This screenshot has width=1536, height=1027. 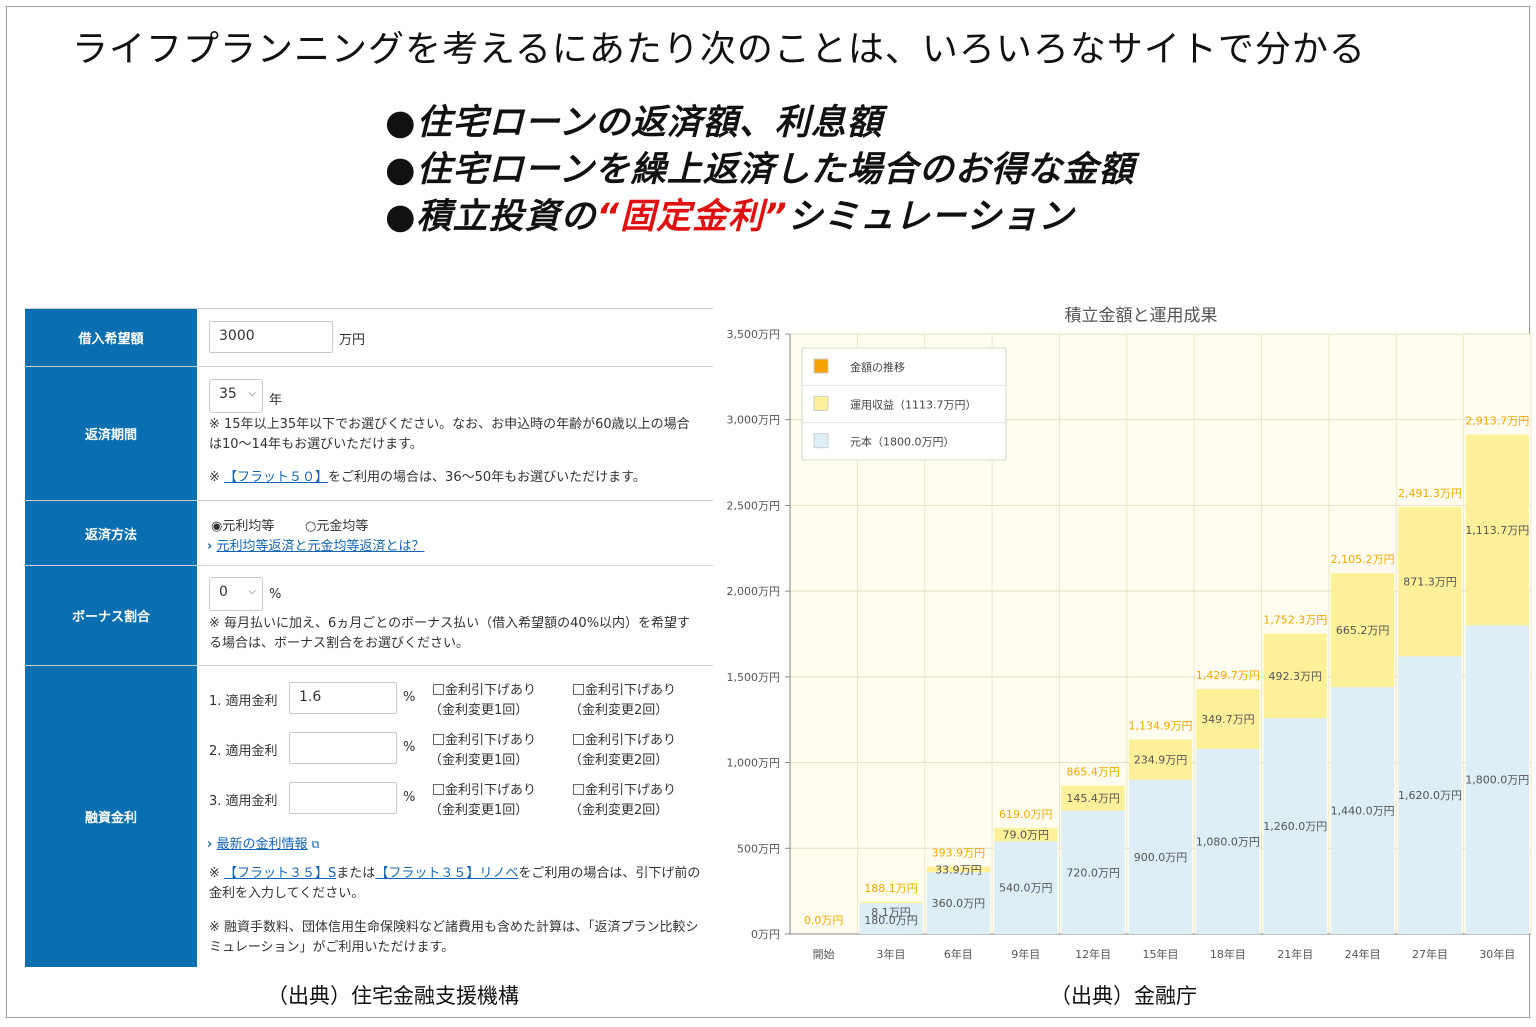 I want to click on gain-label: 234.9万円, so click(x=1161, y=760).